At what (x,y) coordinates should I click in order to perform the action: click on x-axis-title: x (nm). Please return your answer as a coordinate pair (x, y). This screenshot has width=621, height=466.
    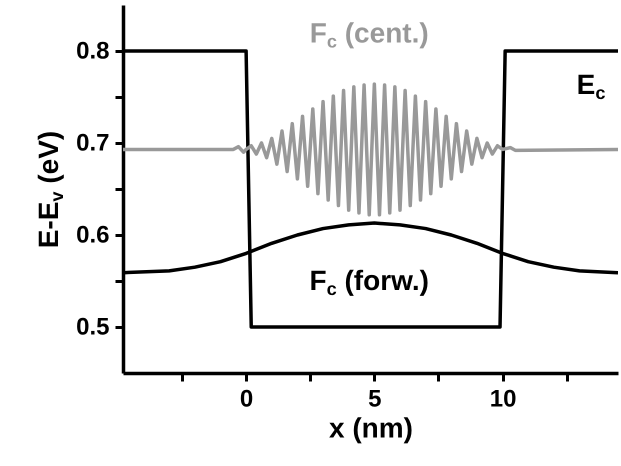
    Looking at the image, I should click on (371, 428).